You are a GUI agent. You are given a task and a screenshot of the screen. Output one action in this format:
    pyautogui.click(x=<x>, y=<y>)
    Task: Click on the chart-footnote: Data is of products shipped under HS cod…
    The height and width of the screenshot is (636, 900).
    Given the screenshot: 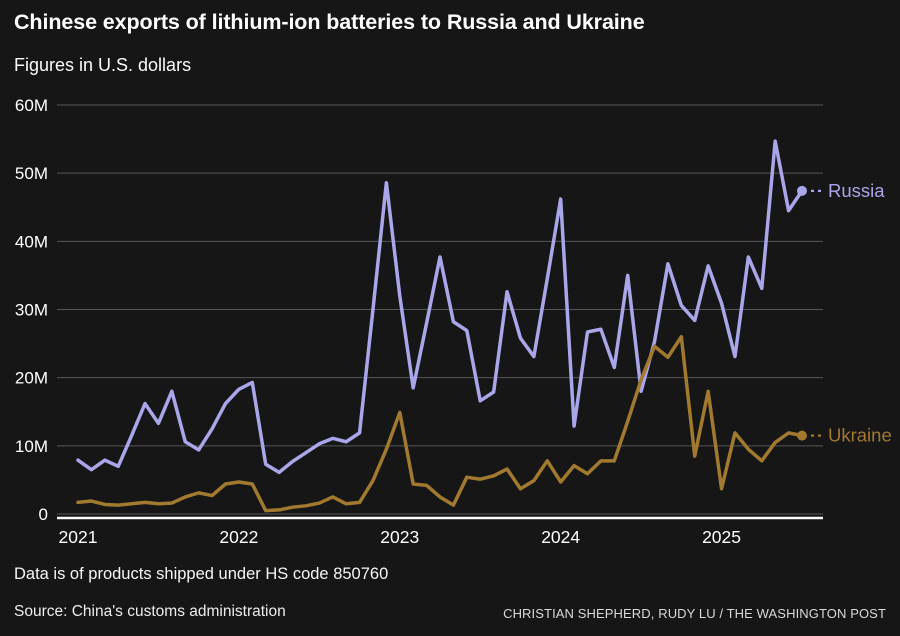 What is the action you would take?
    pyautogui.click(x=201, y=574)
    